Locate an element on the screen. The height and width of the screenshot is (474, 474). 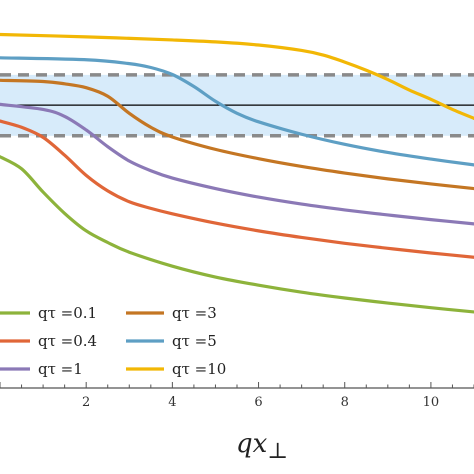
legend-label-5: qτ =5 is located at coordinates (194, 341).